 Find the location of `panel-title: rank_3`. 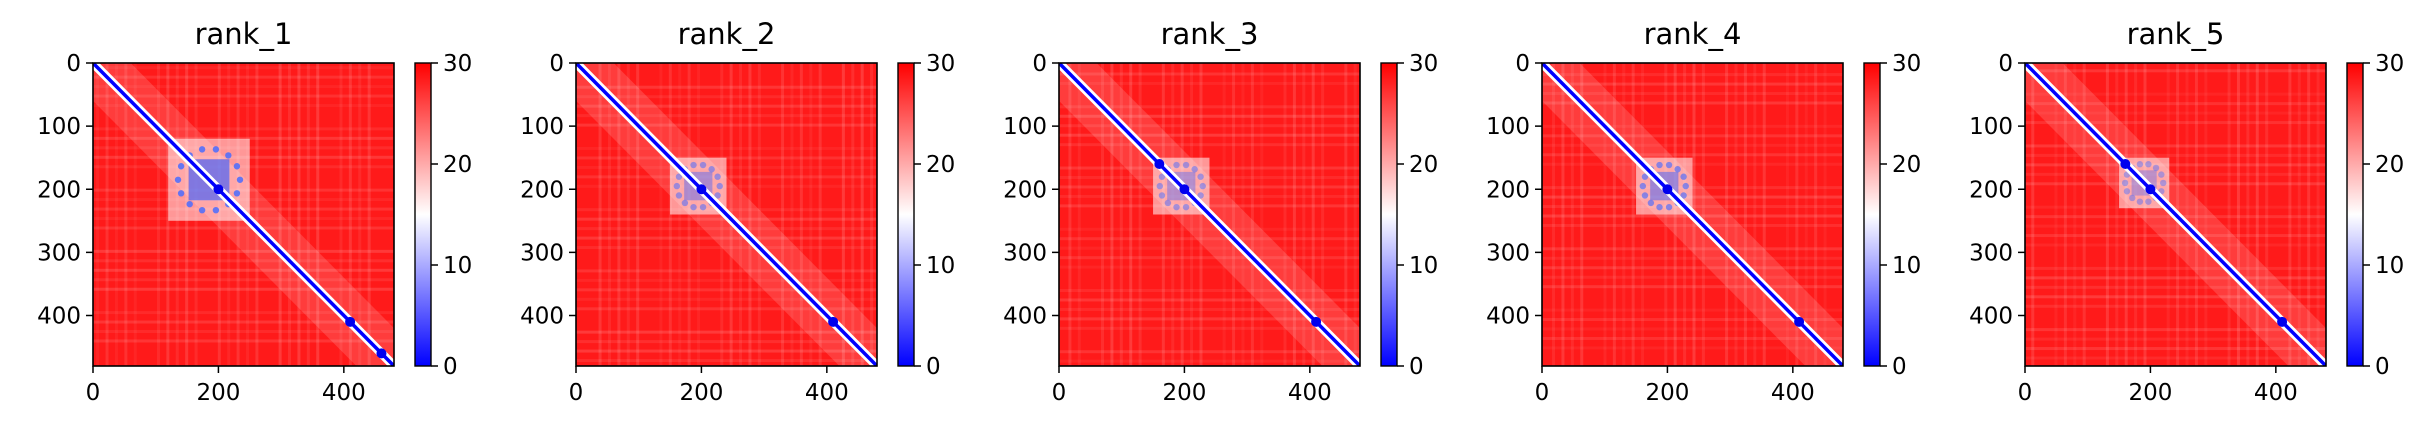

panel-title: rank_3 is located at coordinates (1210, 34).